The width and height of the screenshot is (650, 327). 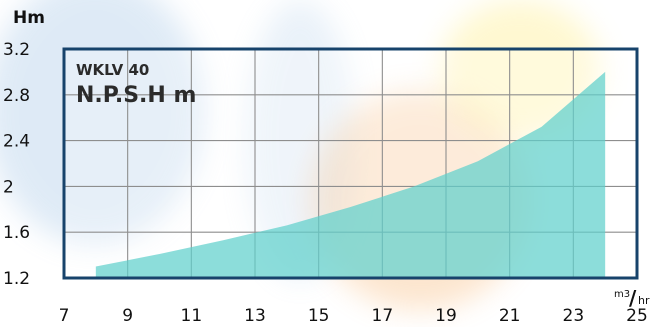 What do you see at coordinates (637, 316) in the screenshot?
I see `x-tick-label: 25` at bounding box center [637, 316].